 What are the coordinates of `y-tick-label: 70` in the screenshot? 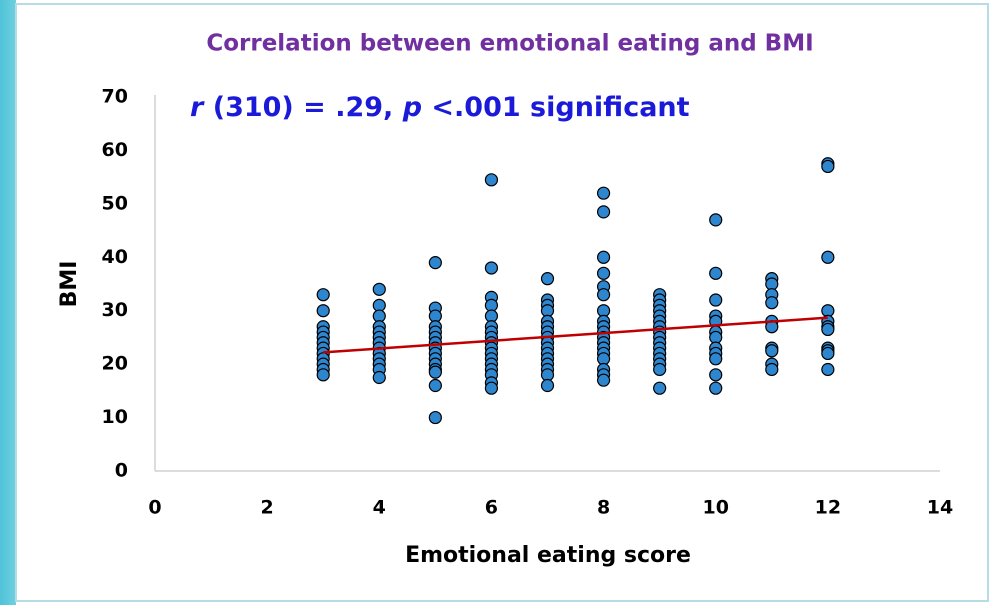 It's located at (115, 97).